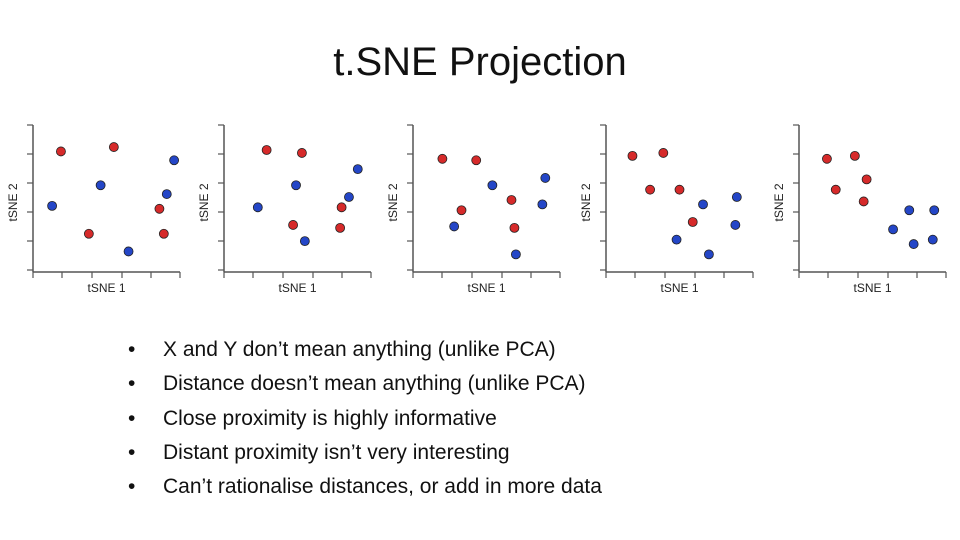 This screenshot has width=960, height=540. I want to click on tsne-plot-5: tSNE 1 tSNE 2, so click(859, 215).